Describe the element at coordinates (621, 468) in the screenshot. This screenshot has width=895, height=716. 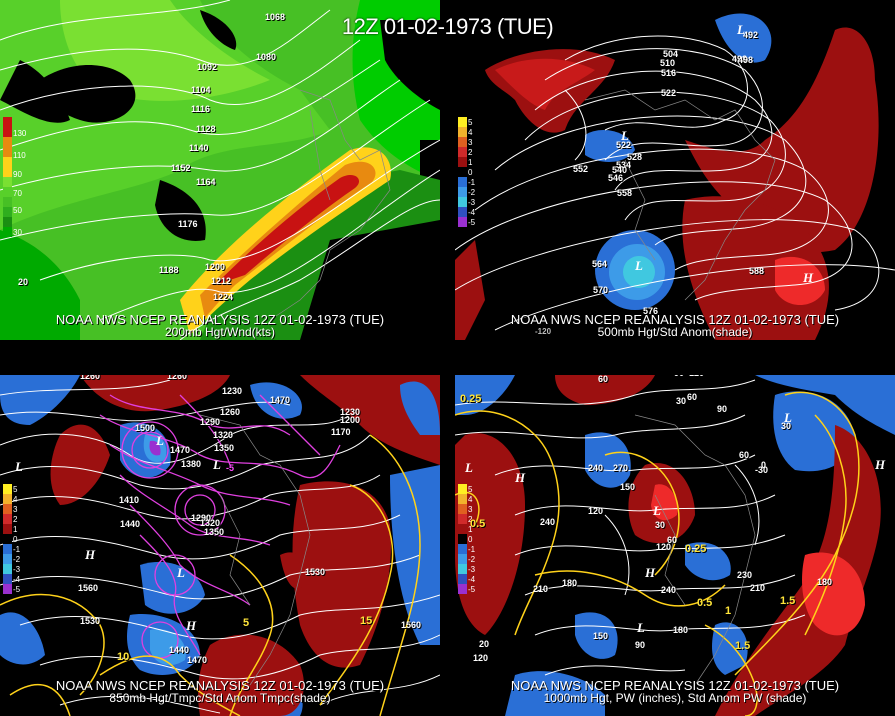
I see `contour-label: 270` at that location.